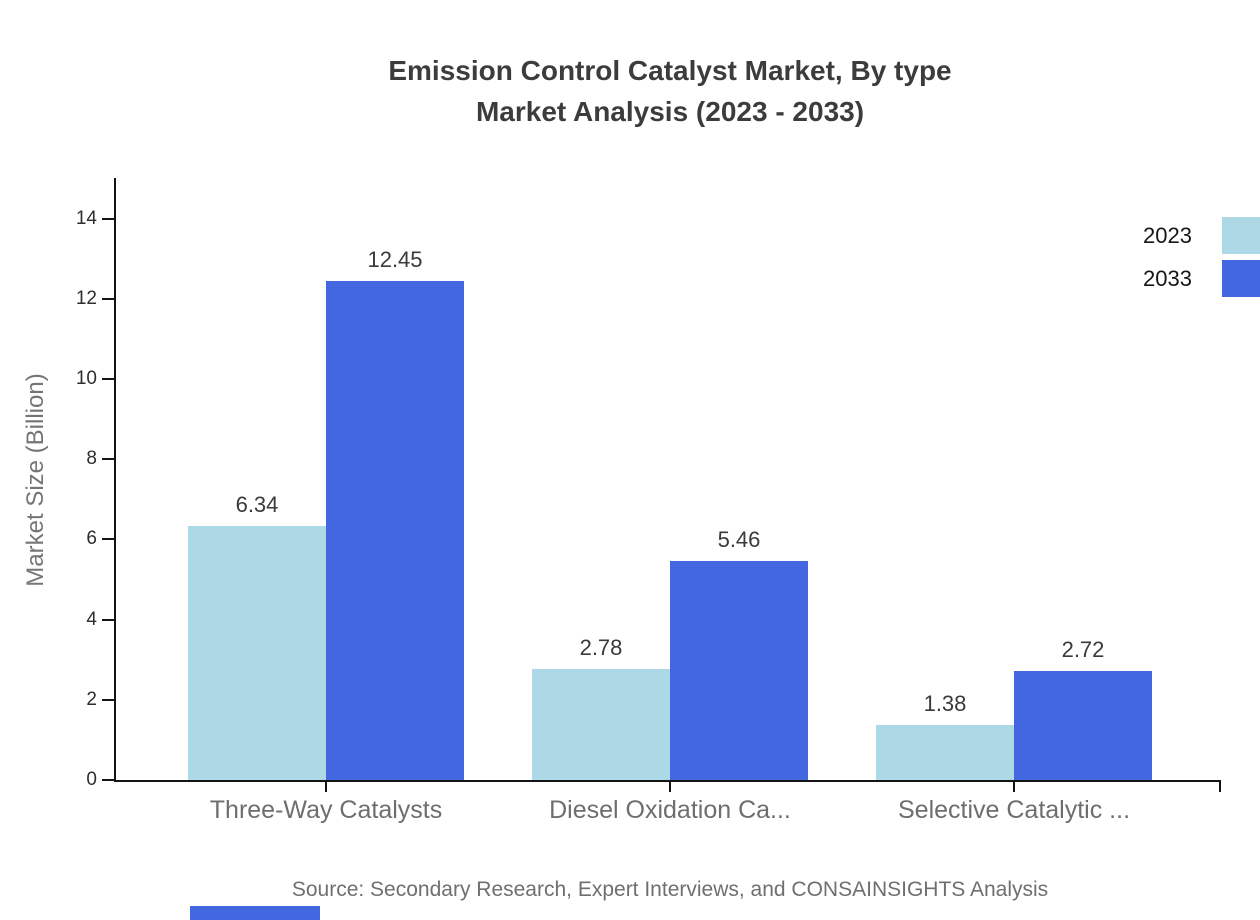 The image size is (1260, 920). I want to click on x-category-label: Three-Way Catalysts, so click(326, 810).